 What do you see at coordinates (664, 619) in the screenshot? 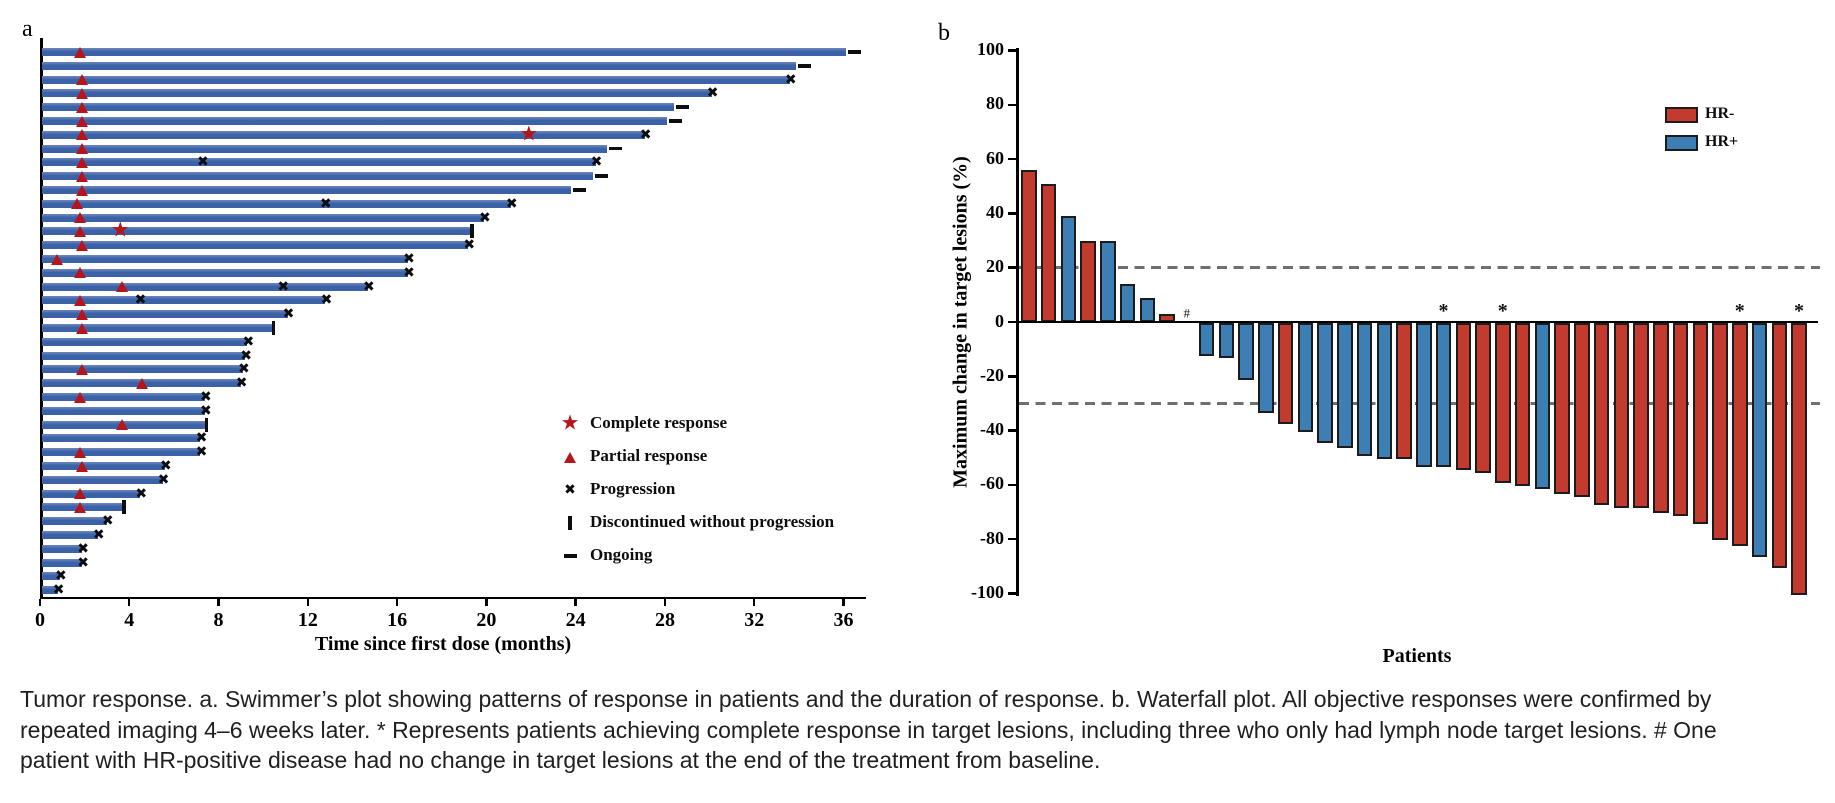
I see `swimmer-x-tick-label: 28` at bounding box center [664, 619].